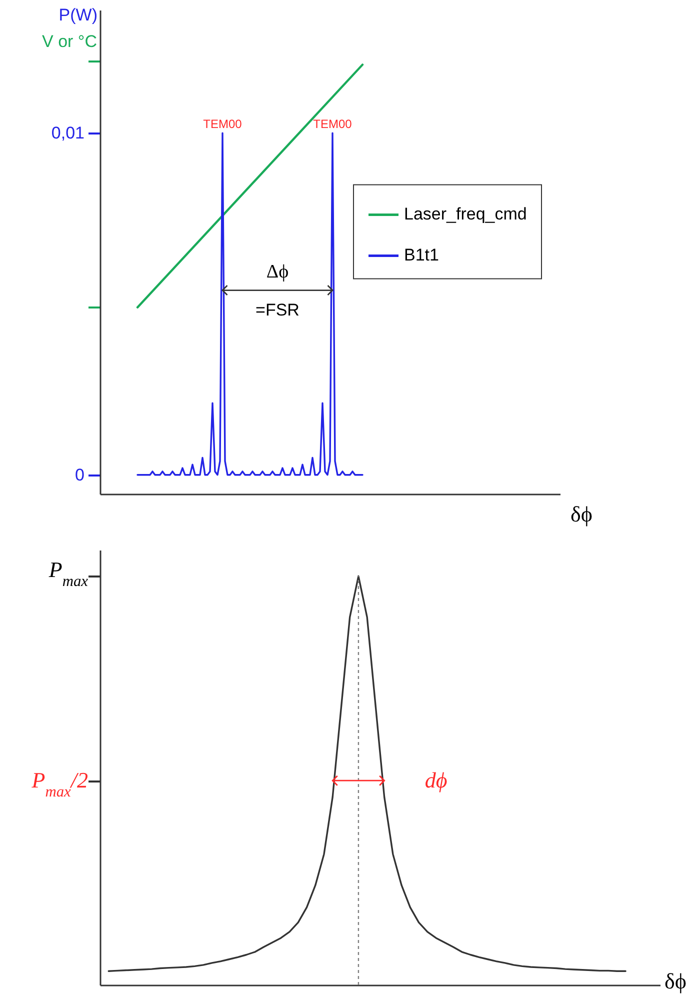 This screenshot has height=997, width=689. I want to click on legend-label: B1t1, so click(421, 255).